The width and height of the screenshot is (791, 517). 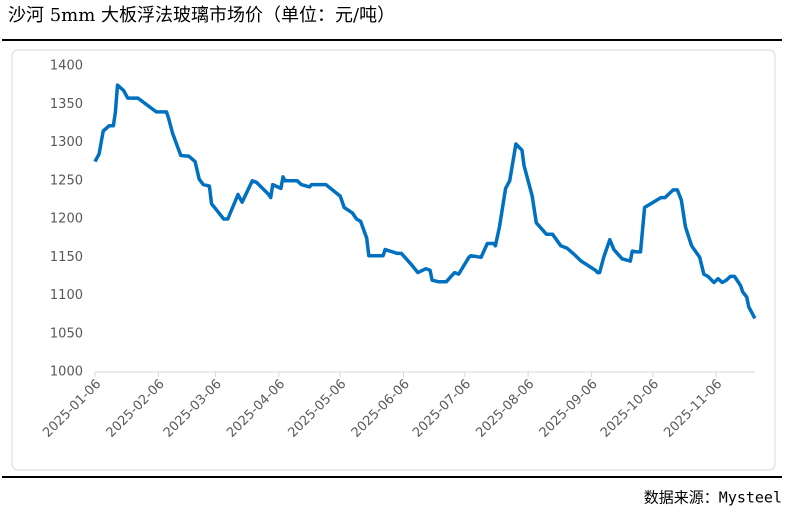 What do you see at coordinates (256, 409) in the screenshot?
I see `x-tick-label: 2025-04-06` at bounding box center [256, 409].